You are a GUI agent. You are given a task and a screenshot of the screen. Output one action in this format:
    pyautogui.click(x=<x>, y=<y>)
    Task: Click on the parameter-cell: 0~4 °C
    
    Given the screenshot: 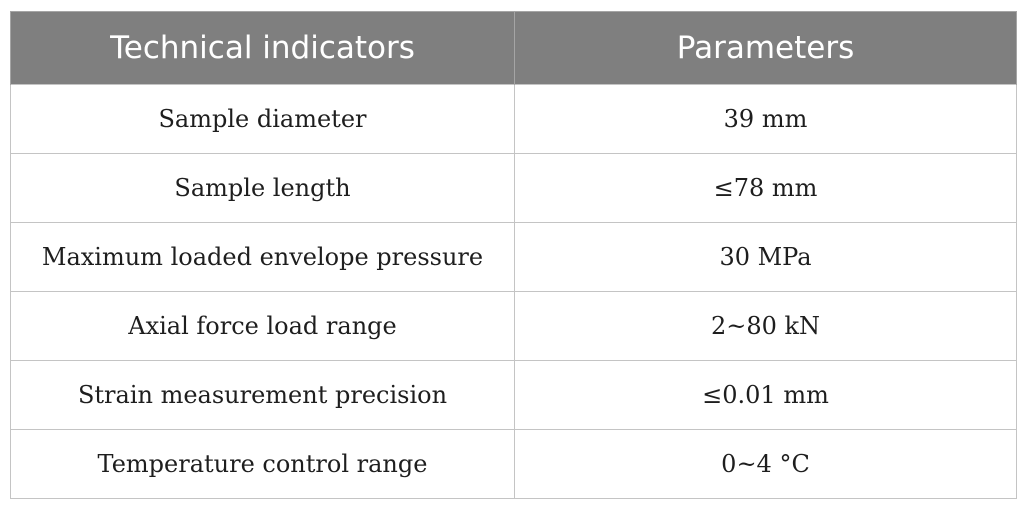 What is the action you would take?
    pyautogui.click(x=765, y=464)
    